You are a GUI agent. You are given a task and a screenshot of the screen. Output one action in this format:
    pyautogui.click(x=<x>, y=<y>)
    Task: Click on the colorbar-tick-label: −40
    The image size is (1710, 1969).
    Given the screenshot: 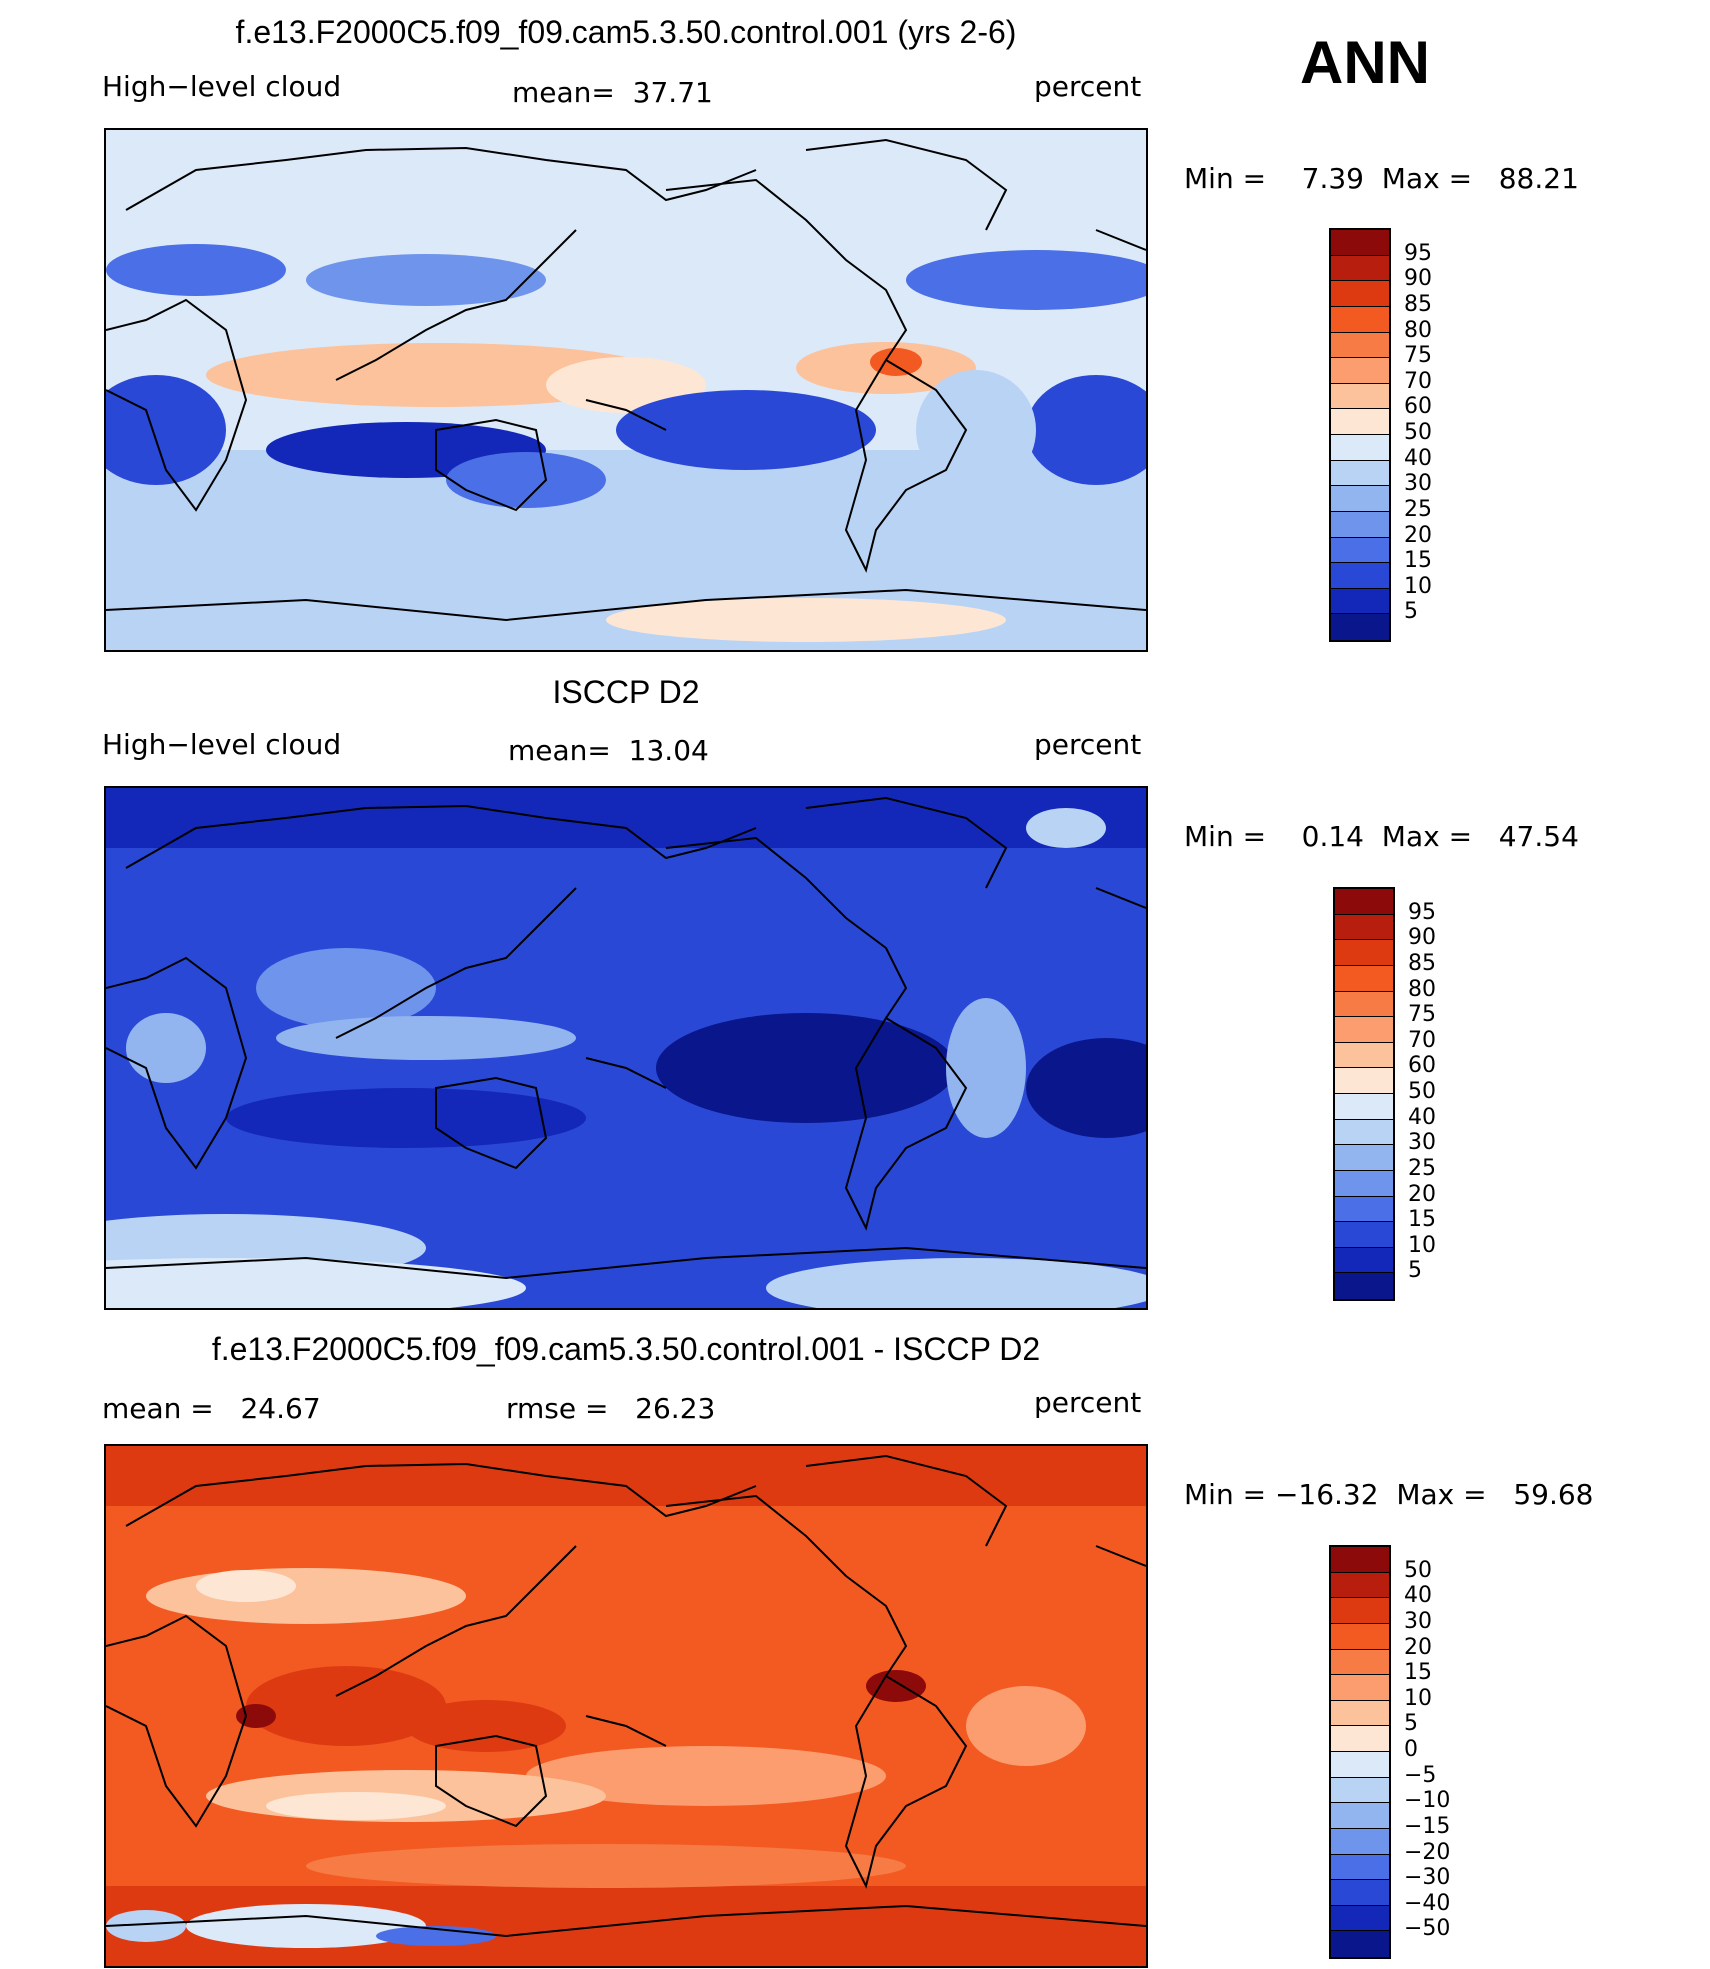 What is the action you would take?
    pyautogui.click(x=1427, y=1903)
    